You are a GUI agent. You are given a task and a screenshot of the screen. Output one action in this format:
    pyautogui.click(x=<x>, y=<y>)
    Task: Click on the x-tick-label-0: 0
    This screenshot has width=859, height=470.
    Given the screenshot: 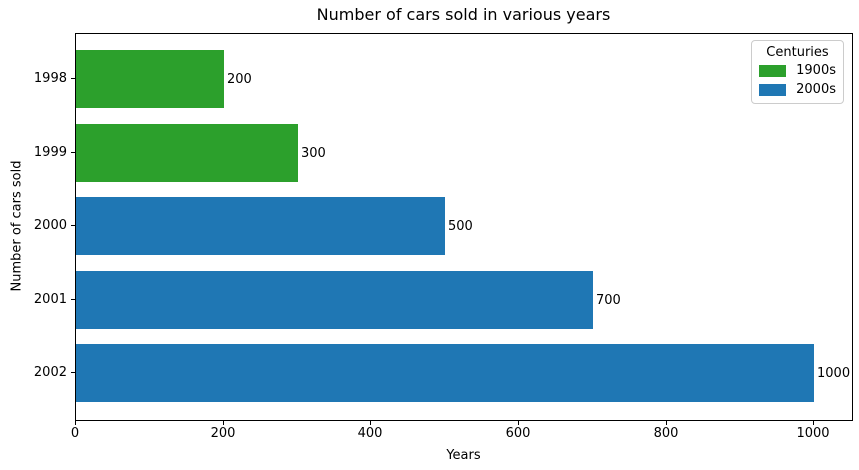 What is the action you would take?
    pyautogui.click(x=75, y=433)
    